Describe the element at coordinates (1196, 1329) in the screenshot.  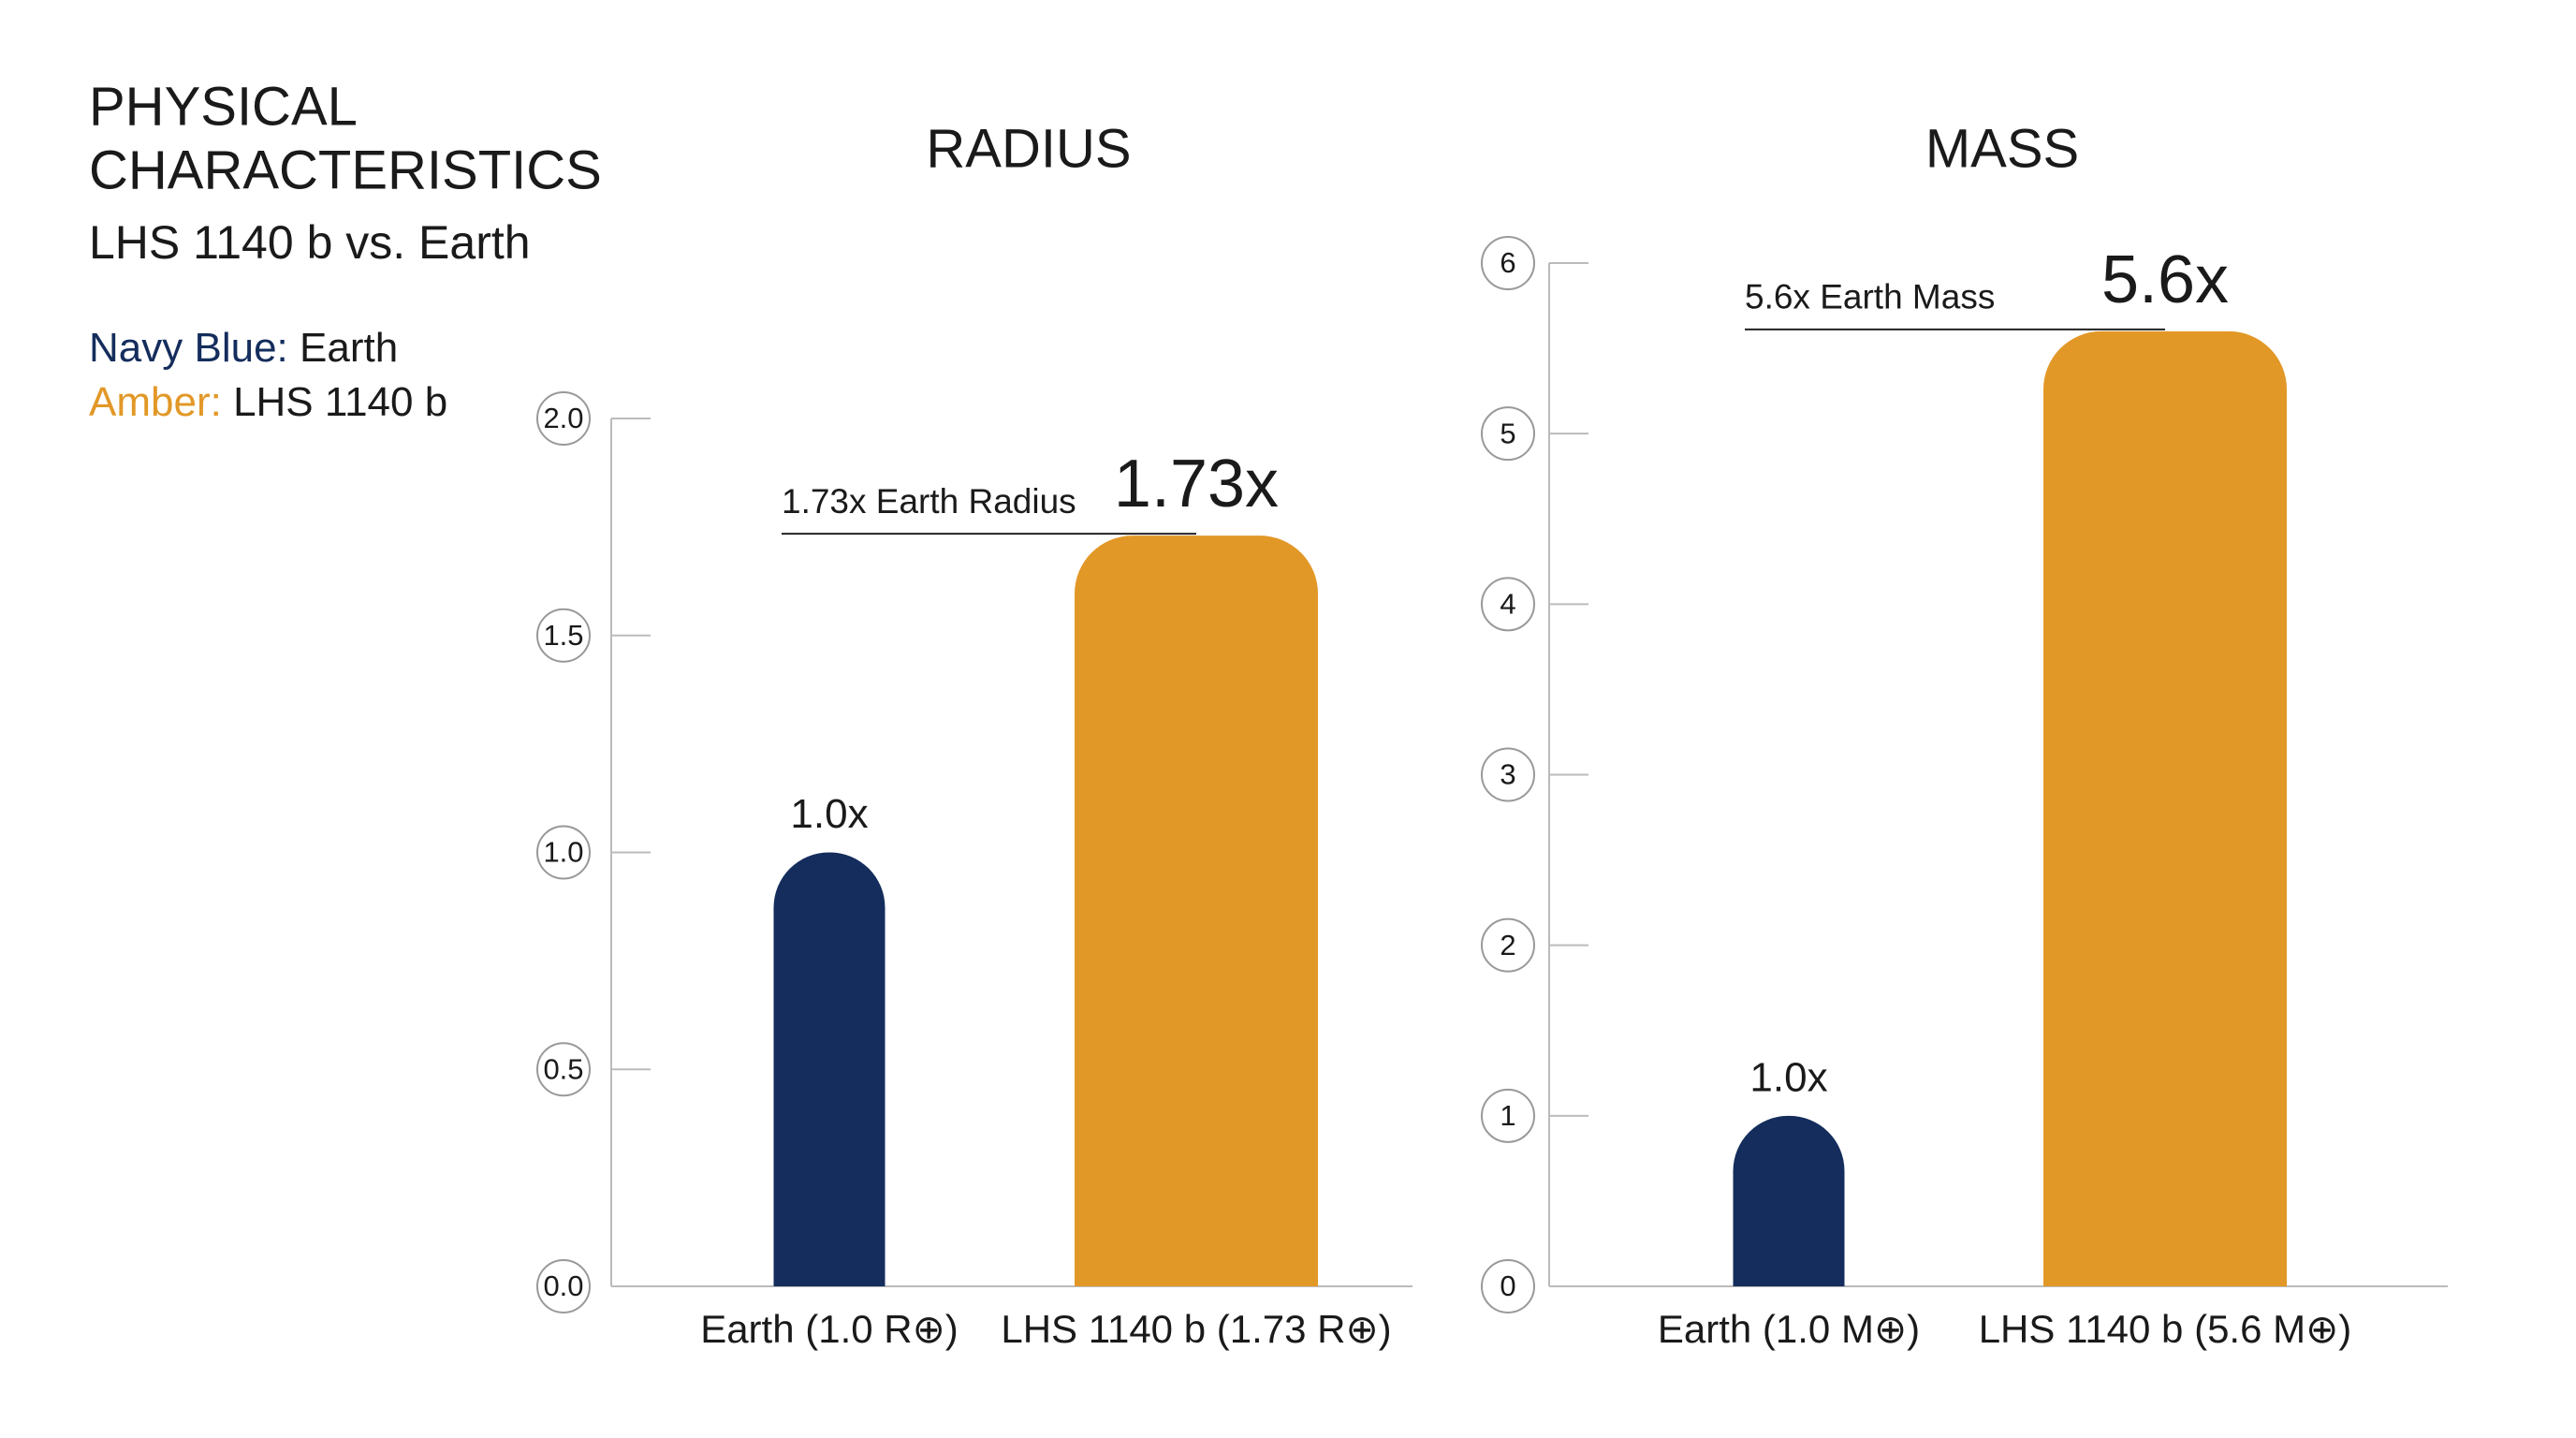
I see `x-tick-label: LHS 1140 b (1.73 R⊕)` at that location.